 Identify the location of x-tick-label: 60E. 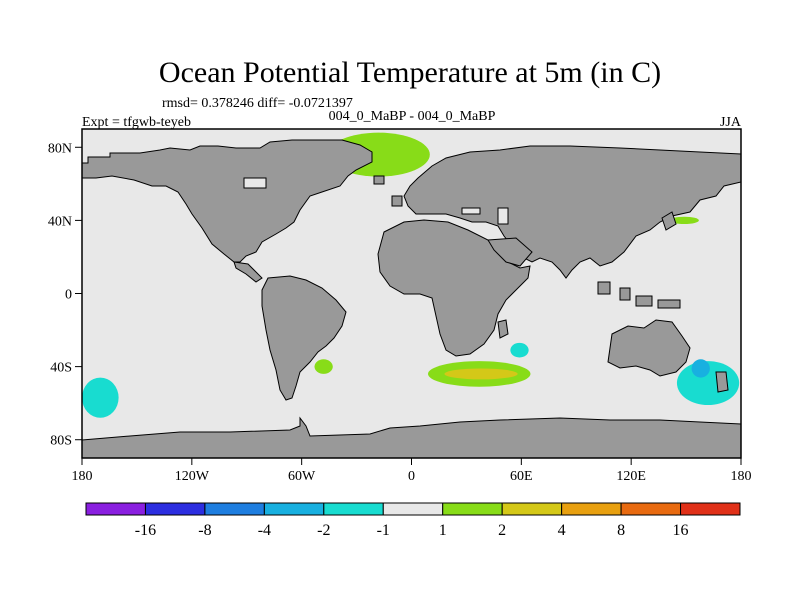
(521, 476).